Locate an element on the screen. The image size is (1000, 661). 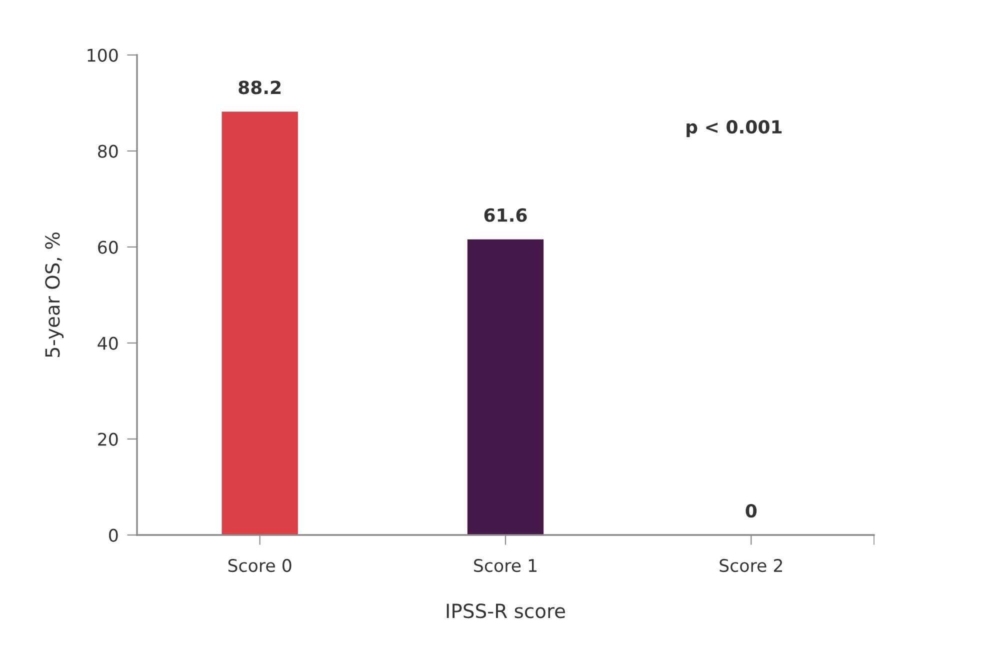
x-tick-label: Score 2 is located at coordinates (751, 565).